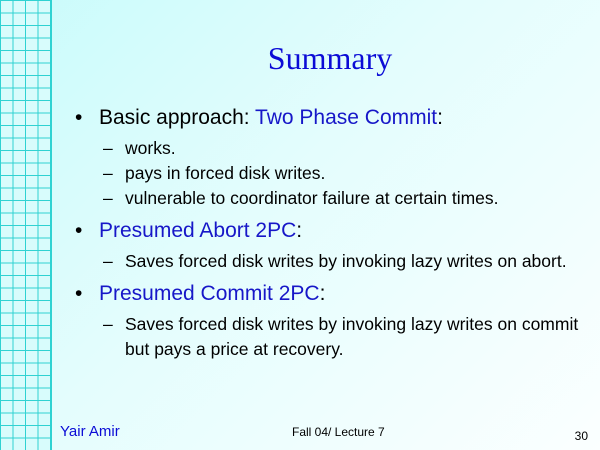 Image resolution: width=600 pixels, height=450 pixels. Describe the element at coordinates (346, 117) in the screenshot. I see `bullet-highlight: Two Phase Commit` at that location.